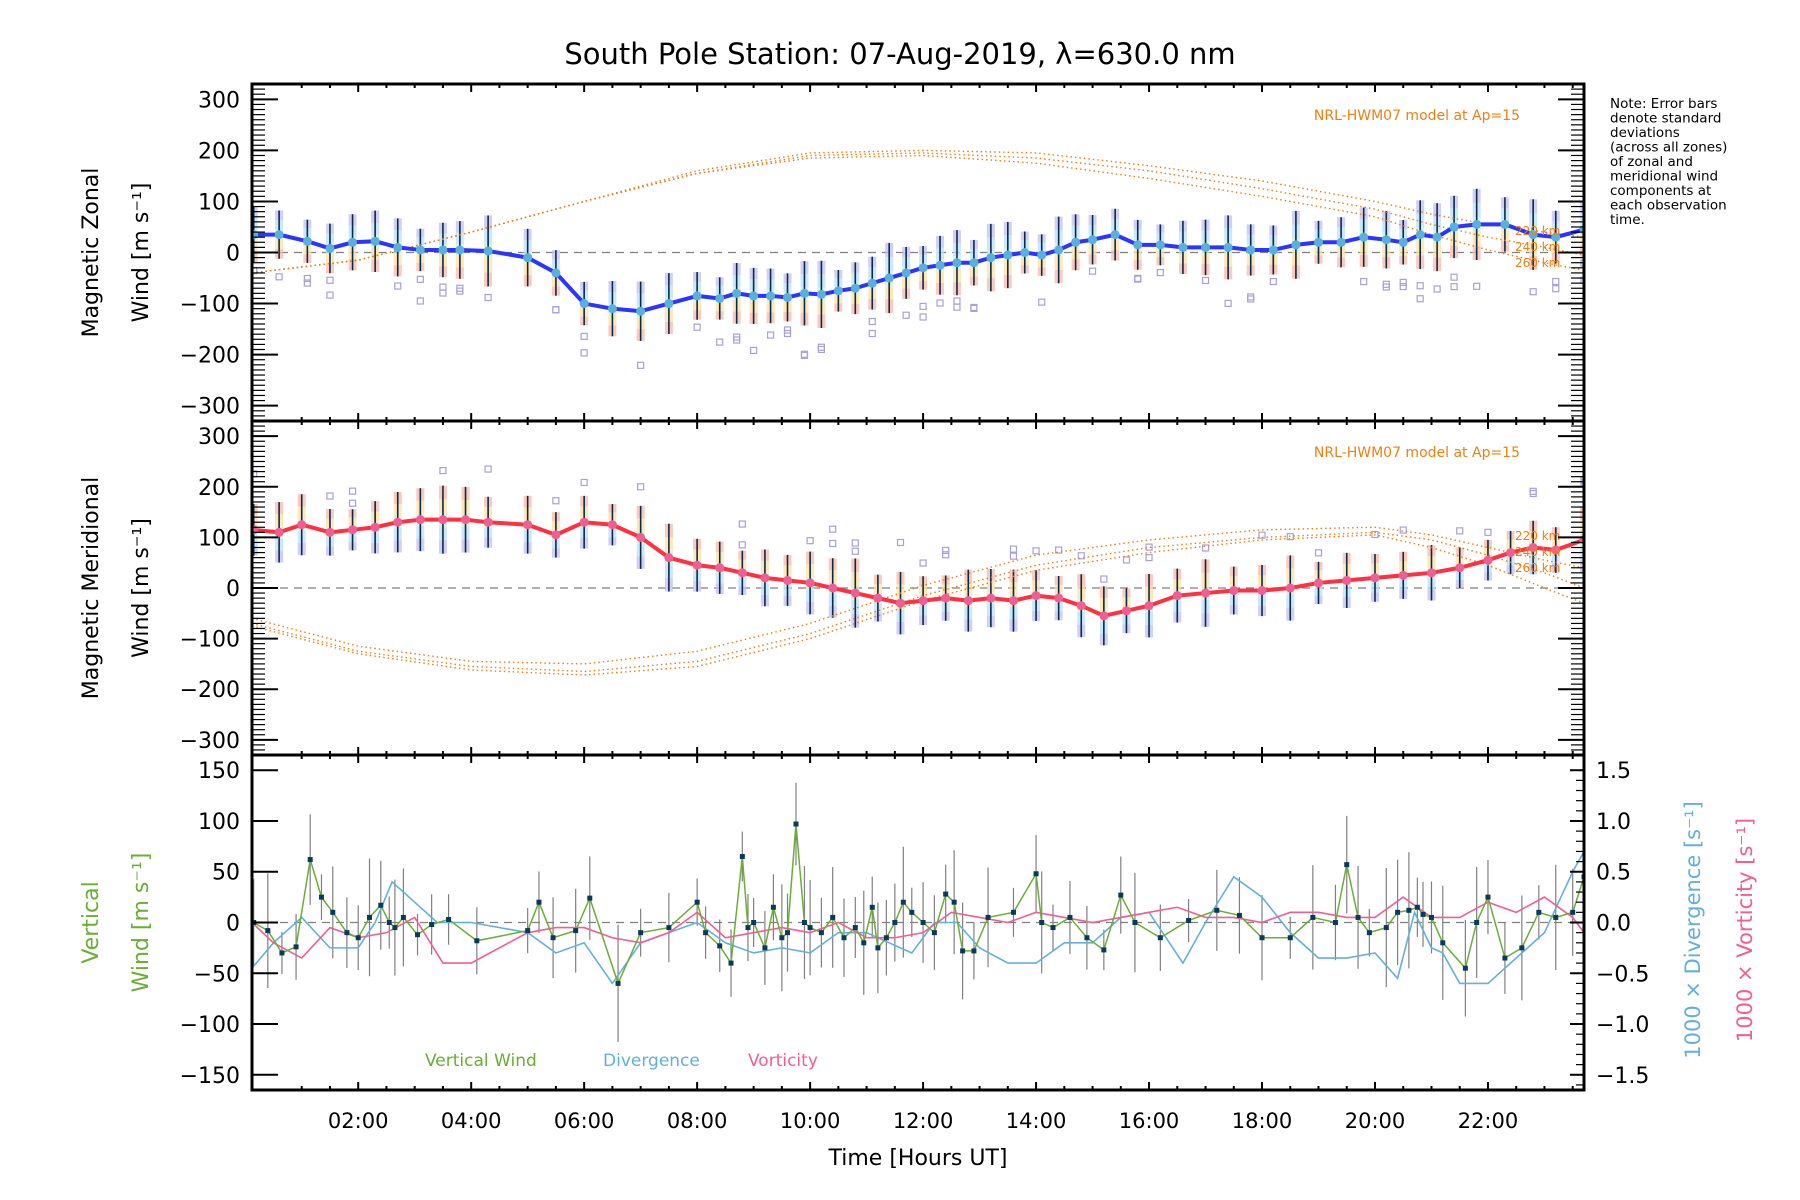 The width and height of the screenshot is (1800, 1200). What do you see at coordinates (141, 923) in the screenshot?
I see `y-axis-label-line2: Wind [m s⁻¹]` at bounding box center [141, 923].